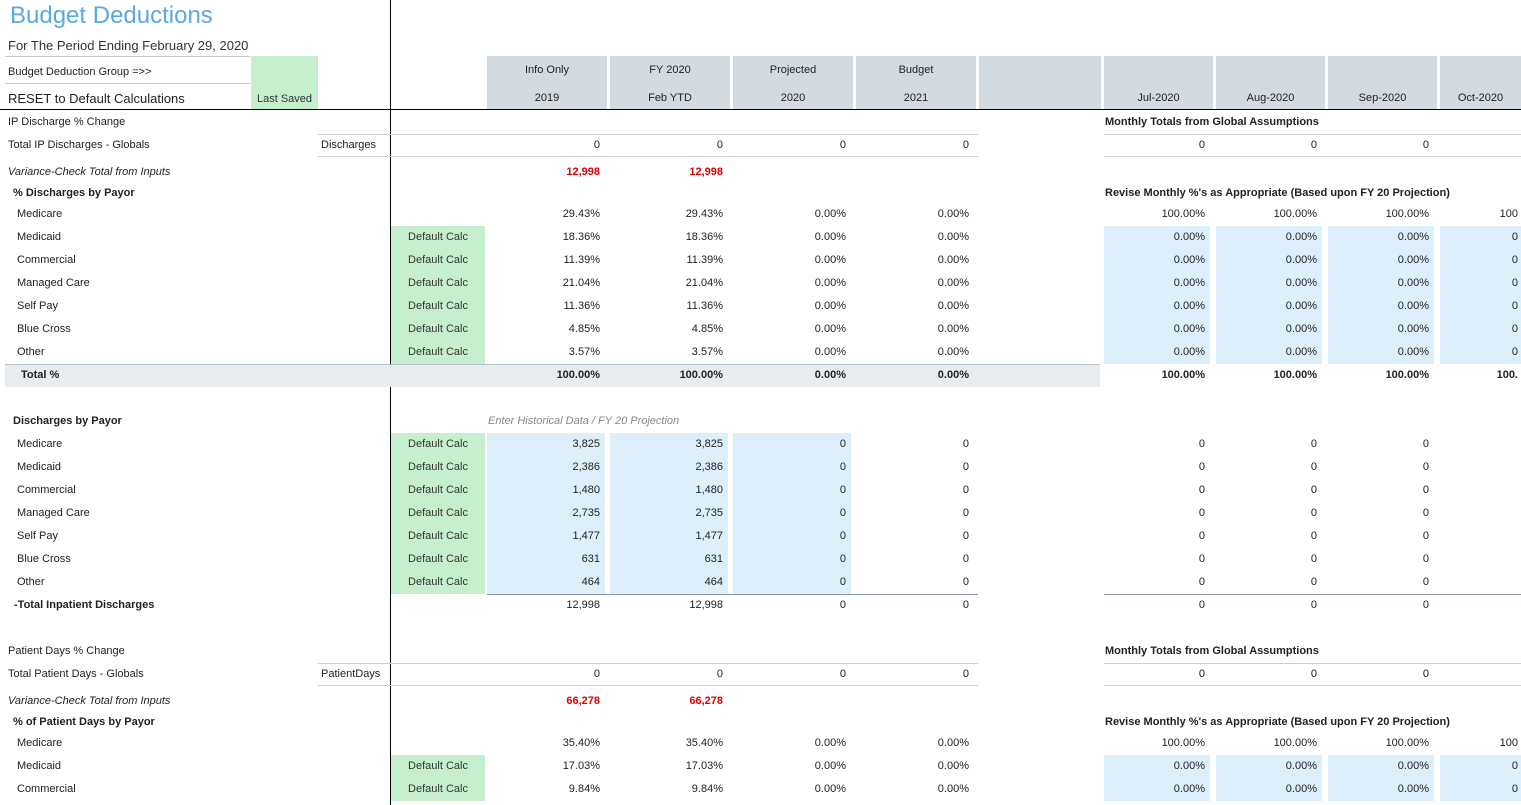 This screenshot has width=1521, height=805. What do you see at coordinates (1040, 82) in the screenshot?
I see `column-header` at bounding box center [1040, 82].